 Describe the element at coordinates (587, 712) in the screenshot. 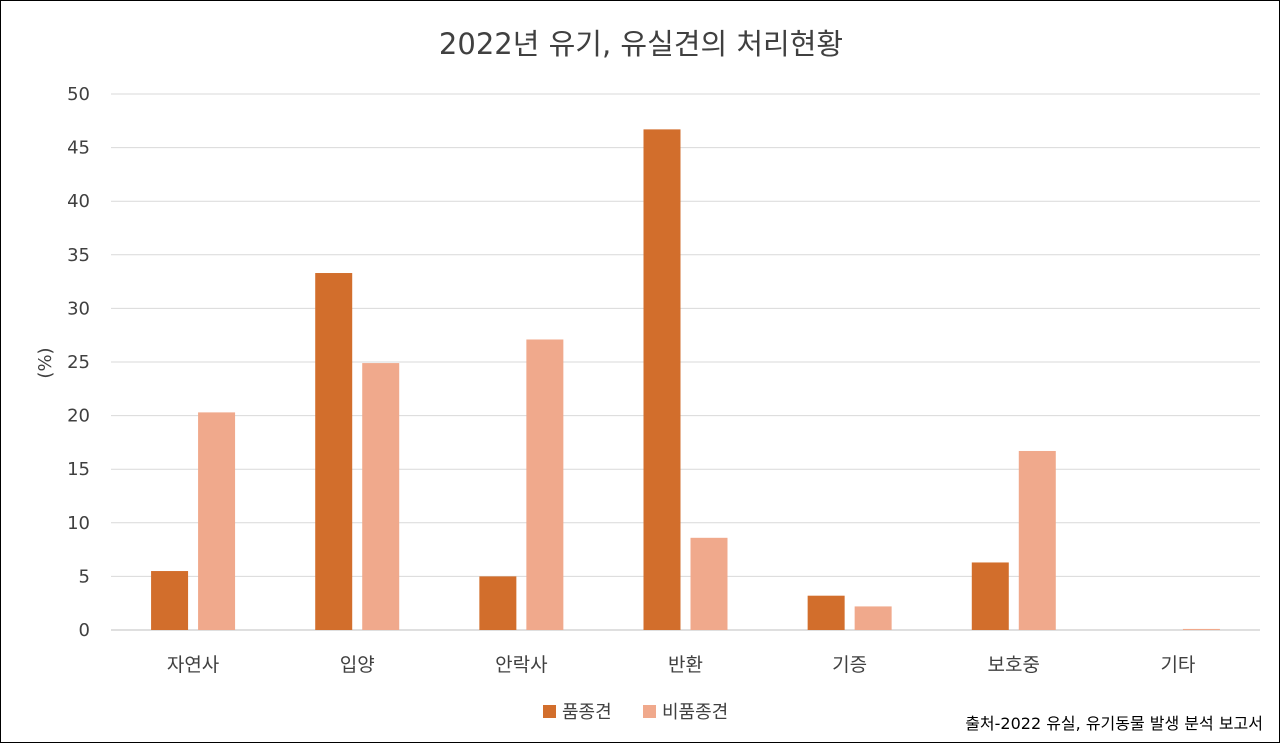

I see `legend-label: 품종견` at that location.